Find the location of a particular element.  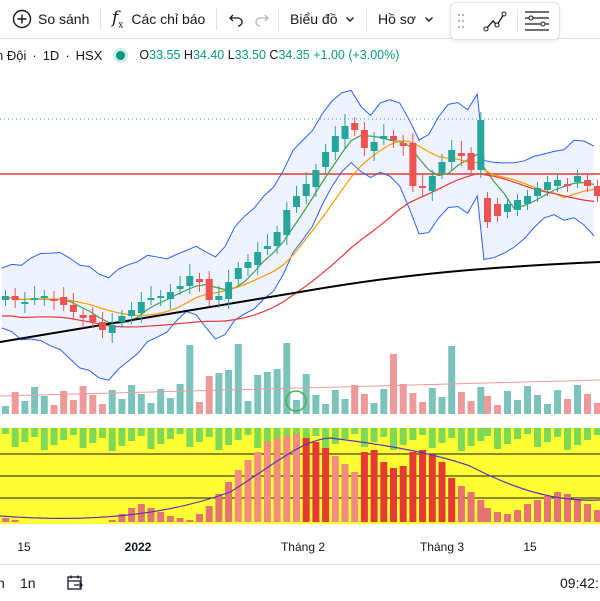

range-button: n is located at coordinates (2, 583).